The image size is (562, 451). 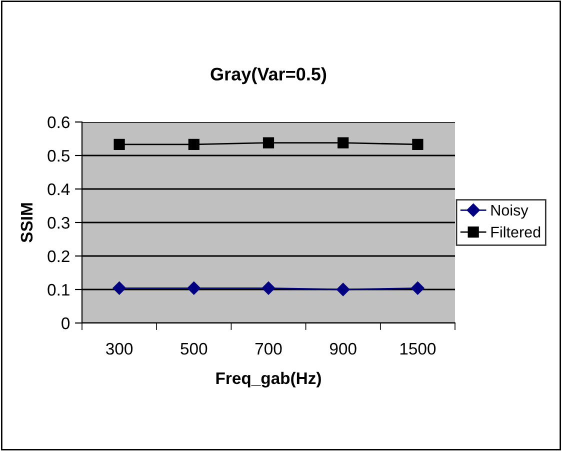 What do you see at coordinates (515, 232) in the screenshot?
I see `legend-label: Filtered` at bounding box center [515, 232].